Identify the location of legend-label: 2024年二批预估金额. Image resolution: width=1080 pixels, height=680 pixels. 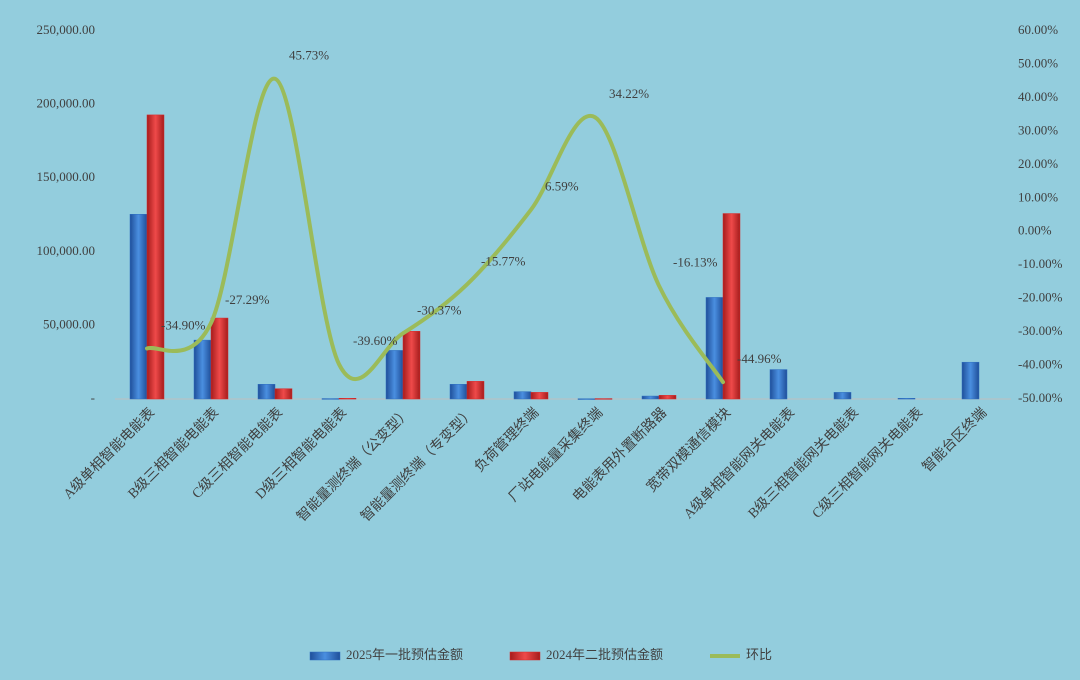
(604, 654).